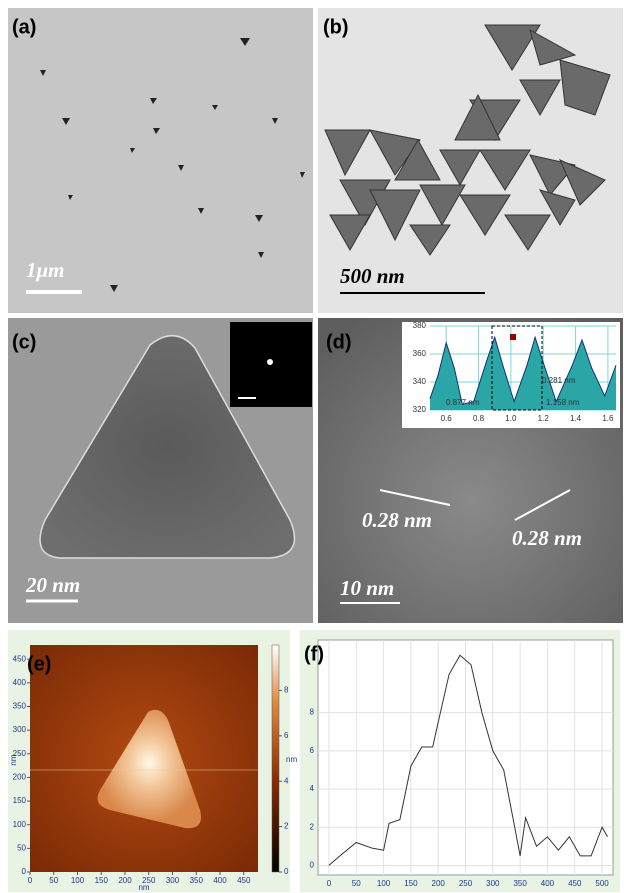 The height and width of the screenshot is (893, 624). I want to click on profile-area, so click(523, 373).